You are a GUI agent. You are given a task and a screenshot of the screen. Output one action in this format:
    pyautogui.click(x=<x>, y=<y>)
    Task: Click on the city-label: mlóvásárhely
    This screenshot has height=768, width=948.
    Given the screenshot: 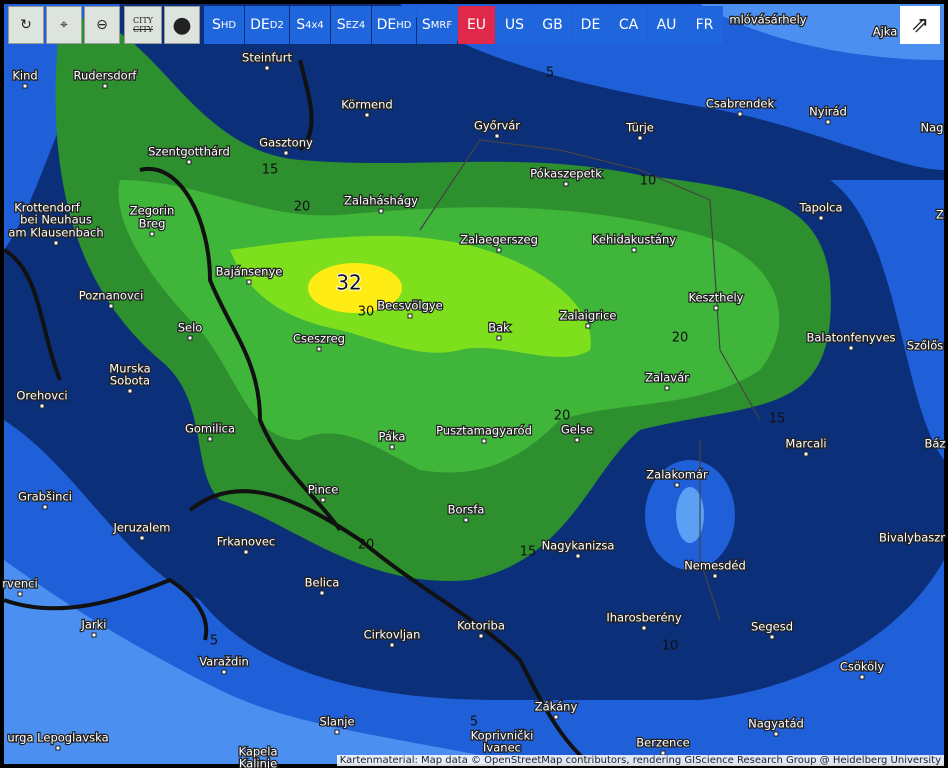 What is the action you would take?
    pyautogui.click(x=767, y=20)
    